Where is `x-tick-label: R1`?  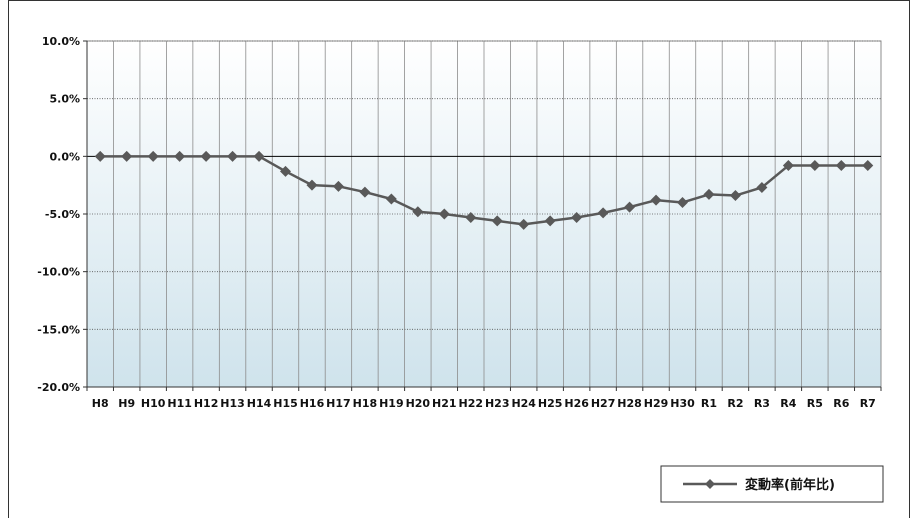 x-tick-label: R1 is located at coordinates (709, 403).